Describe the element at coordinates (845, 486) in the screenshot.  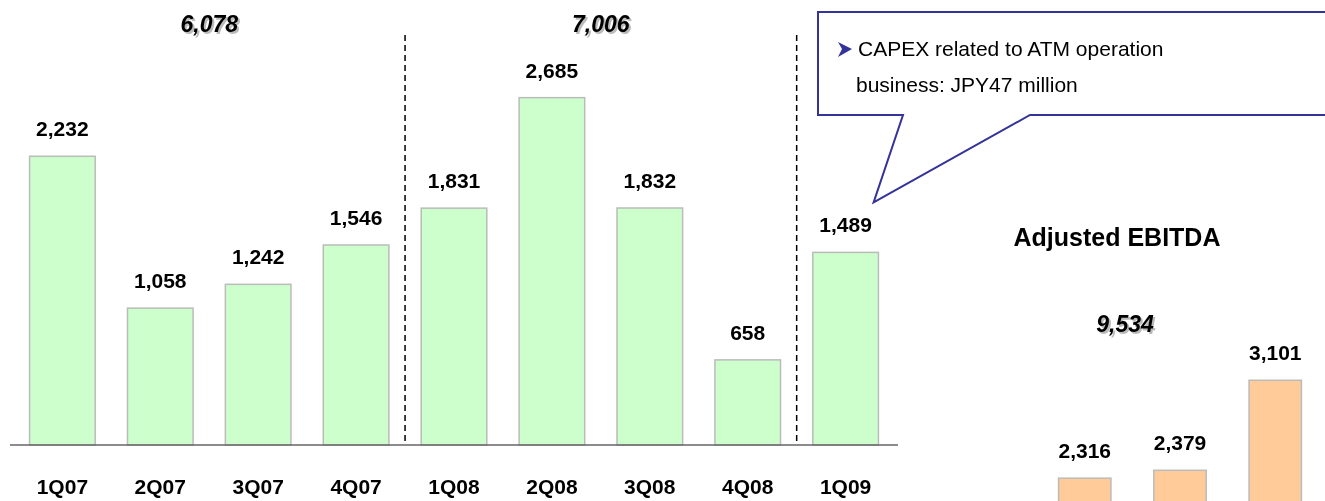
I see `x-tick-label: 1Q09` at that location.